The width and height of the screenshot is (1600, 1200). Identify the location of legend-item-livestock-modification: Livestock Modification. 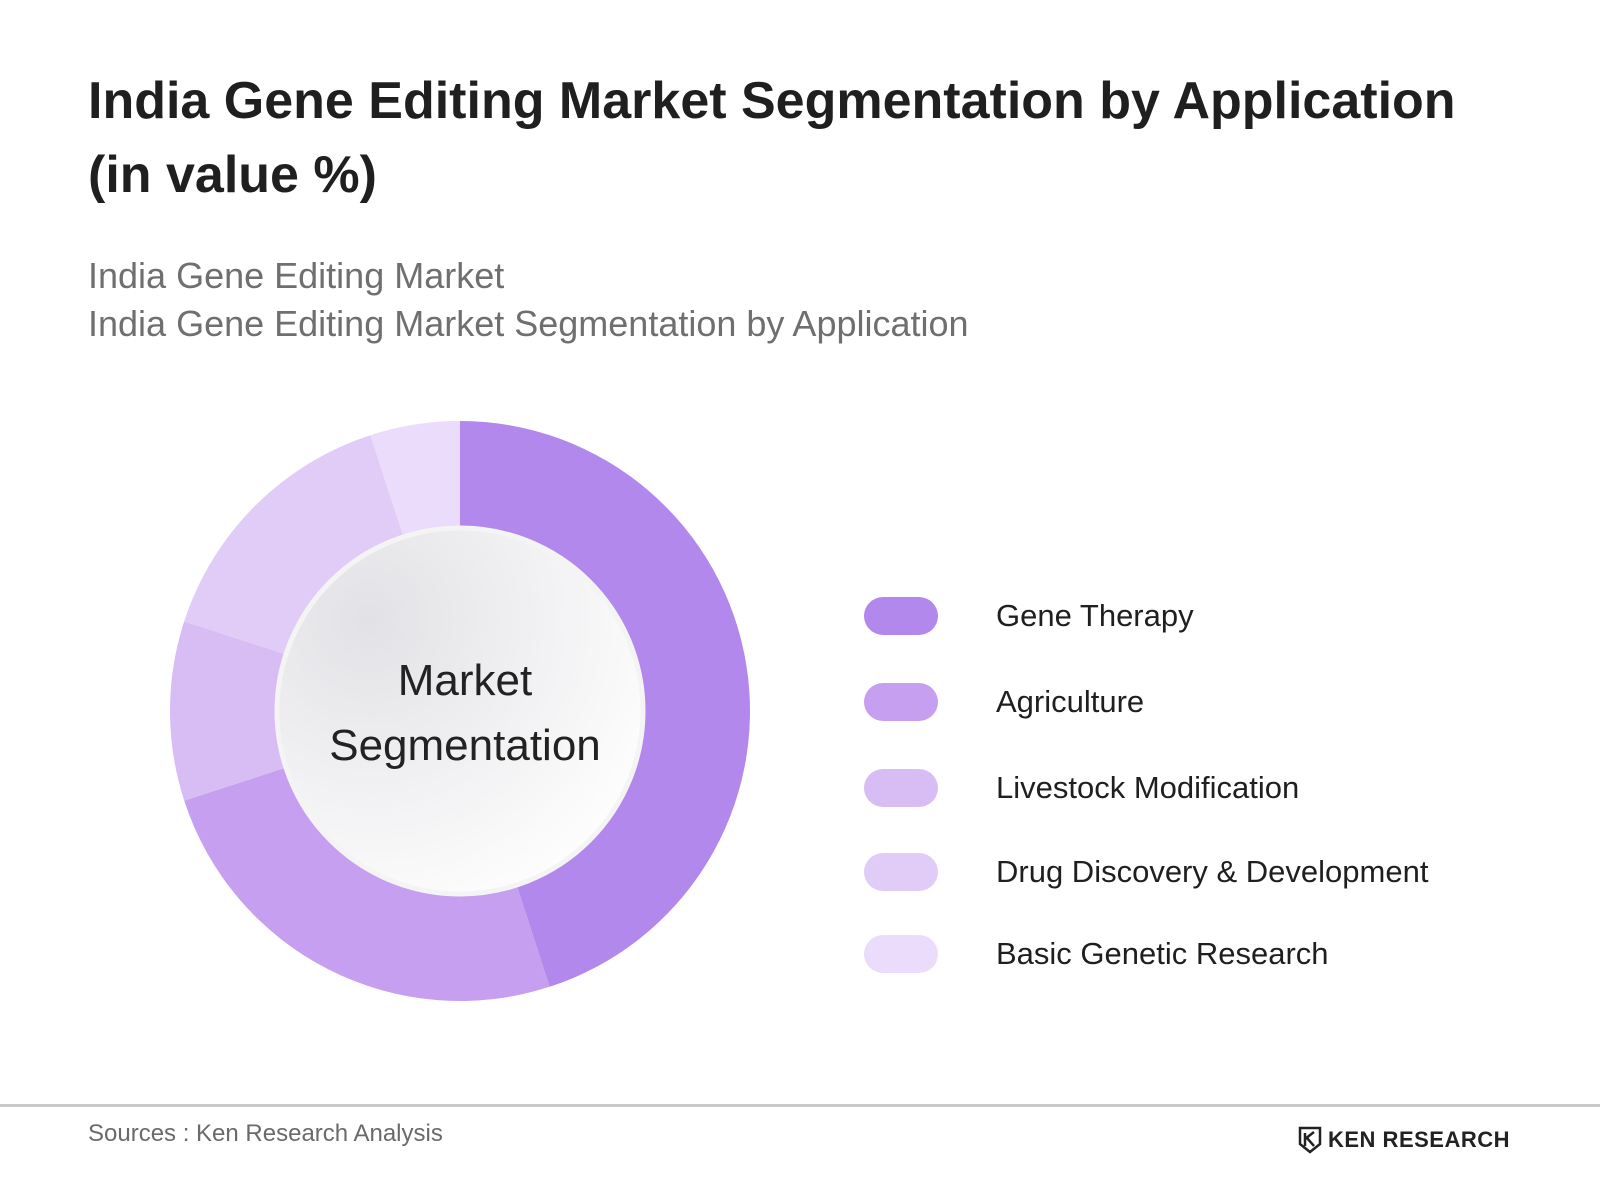
(1081, 788).